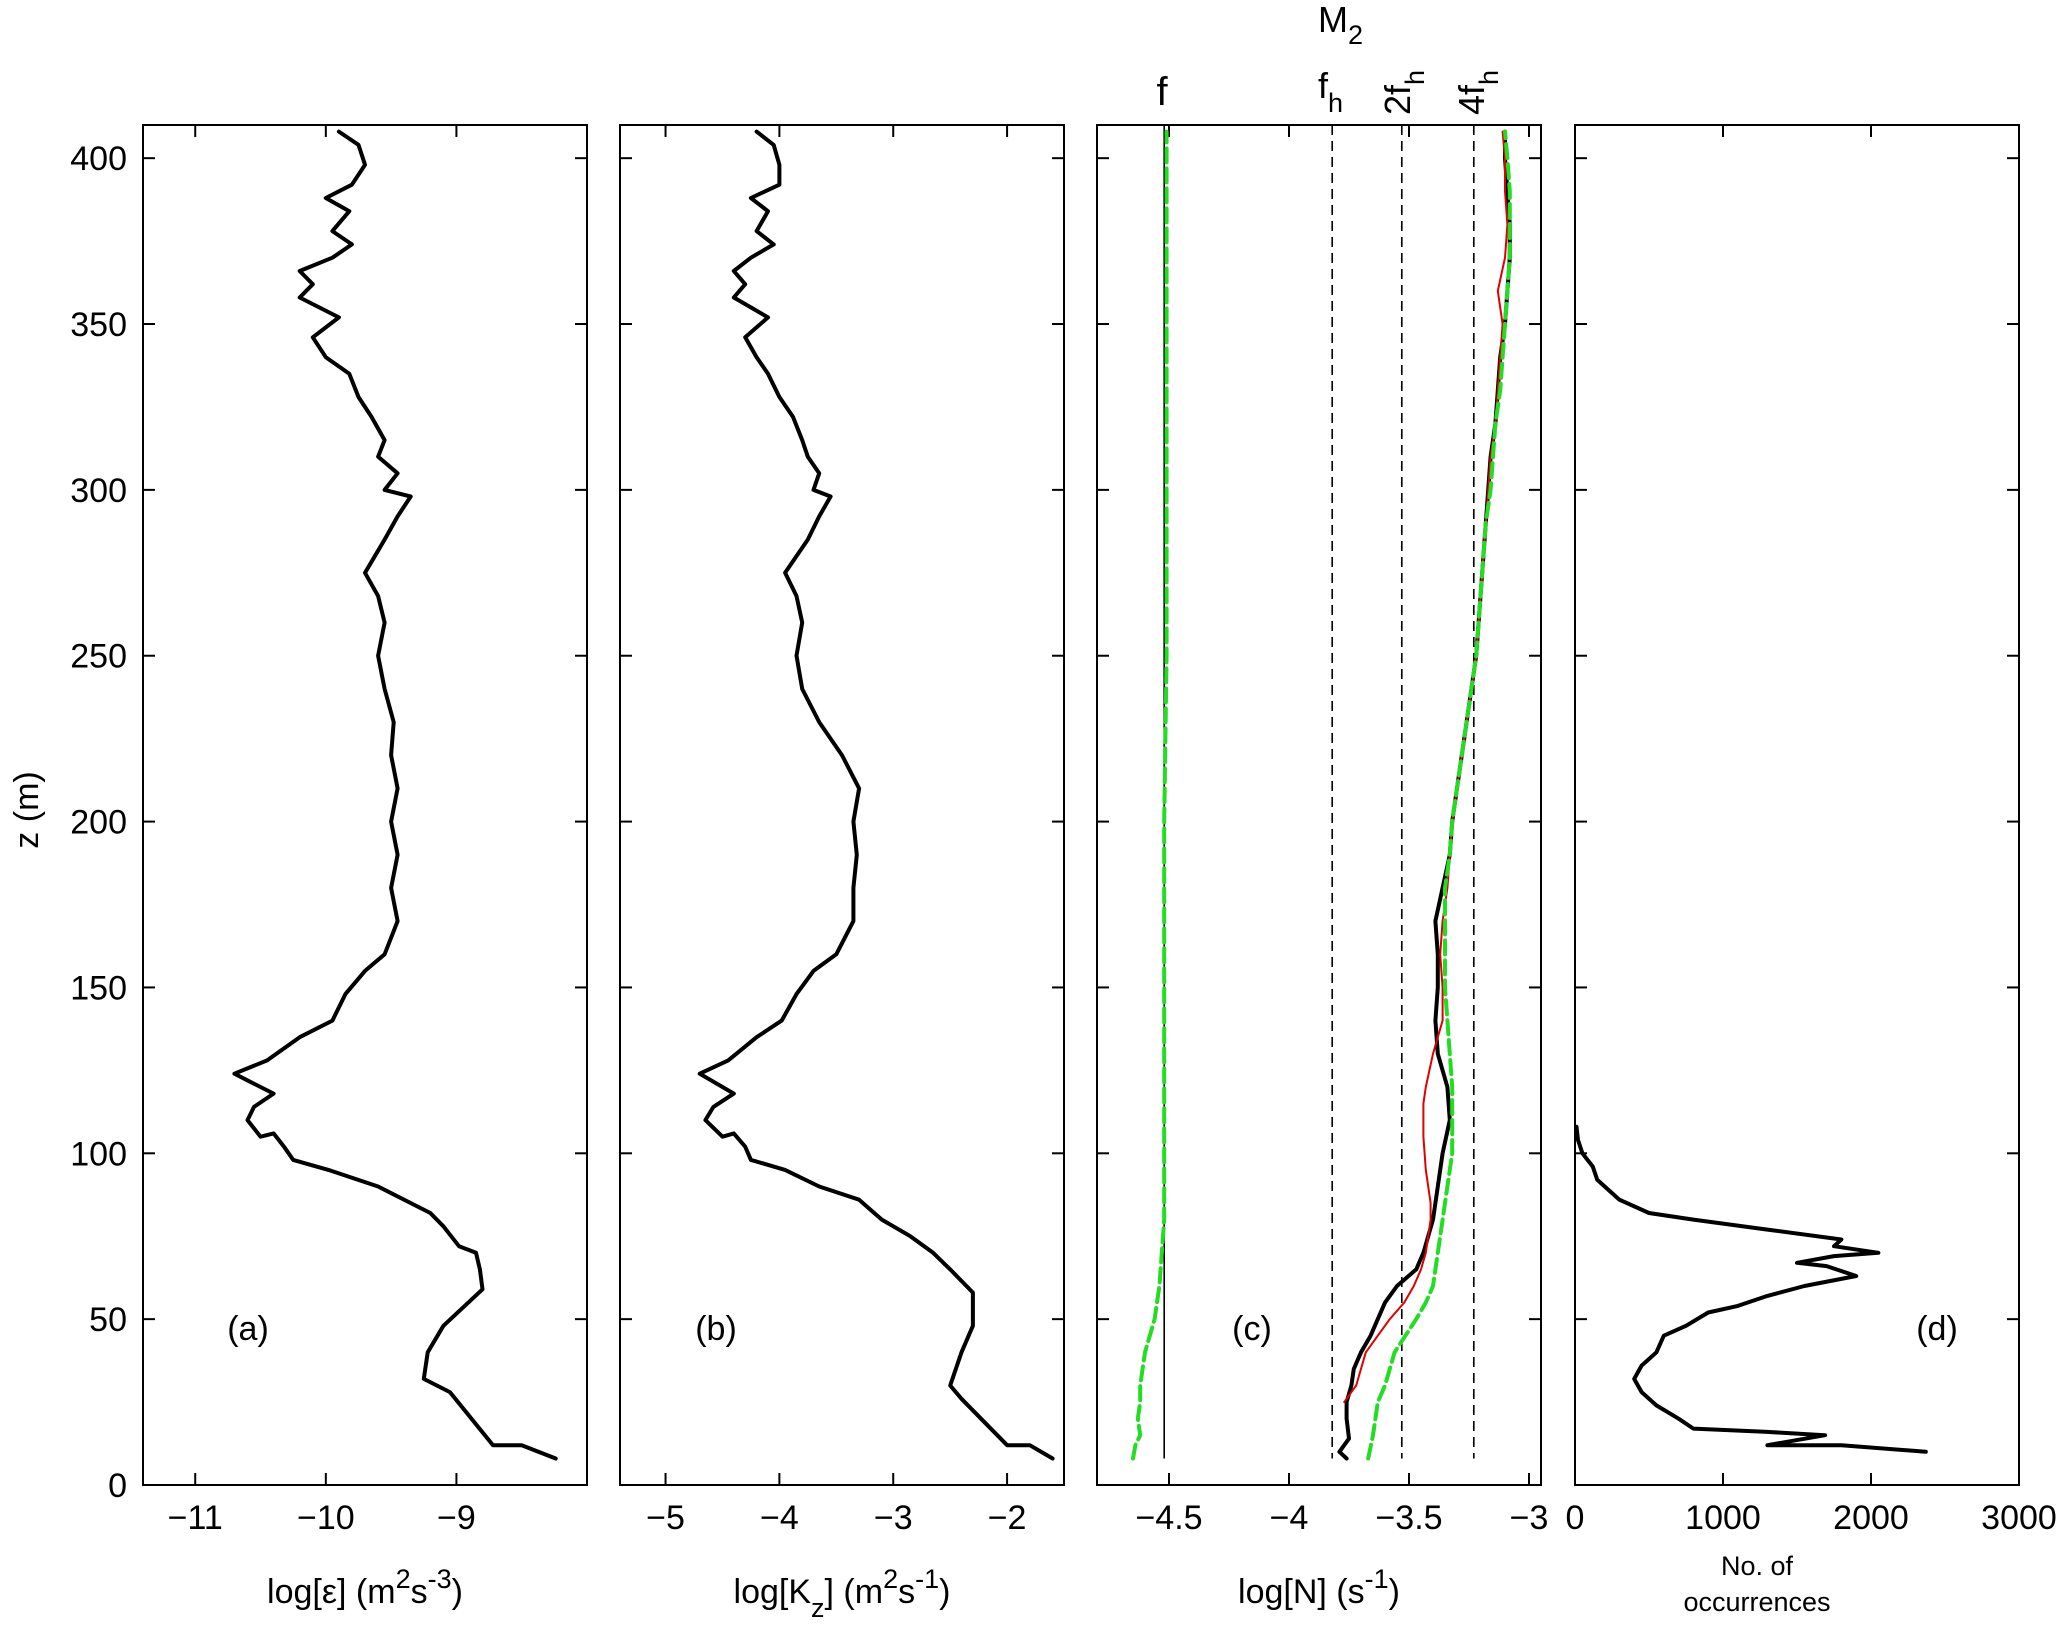 The image size is (2067, 1628). I want to click on y-tick-label: 200, so click(98, 823).